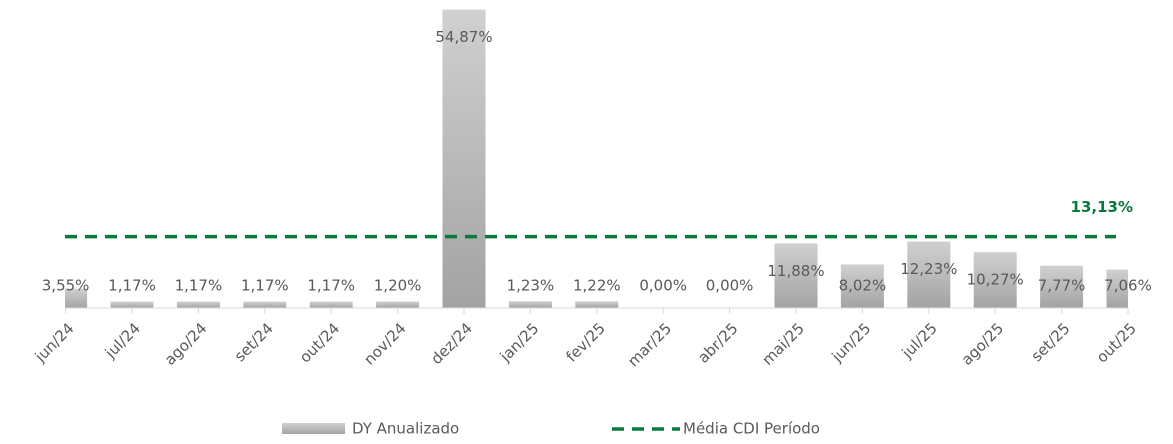 The image size is (1173, 444). I want to click on value-label: 7,77%, so click(1062, 286).